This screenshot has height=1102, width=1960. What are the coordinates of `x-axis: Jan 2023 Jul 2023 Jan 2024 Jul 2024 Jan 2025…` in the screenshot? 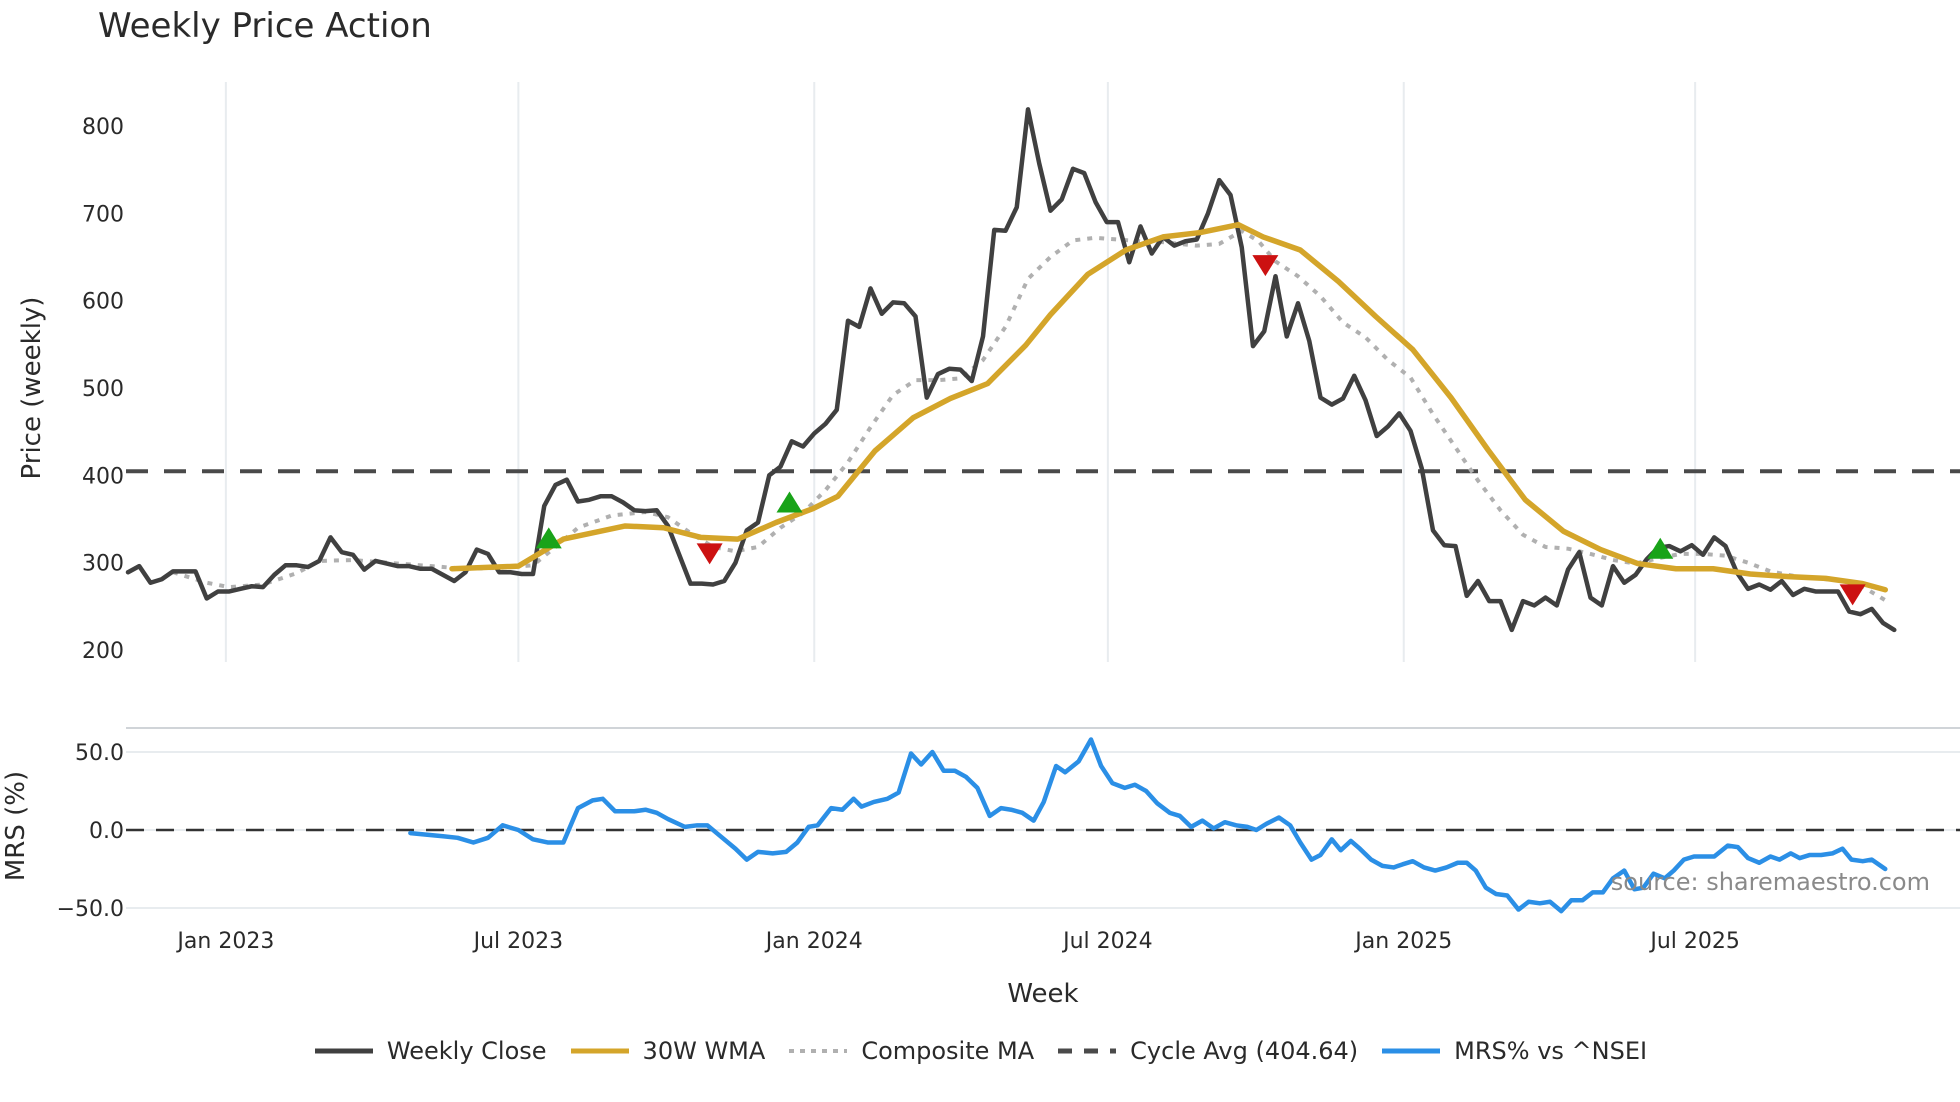 It's located at (957, 941).